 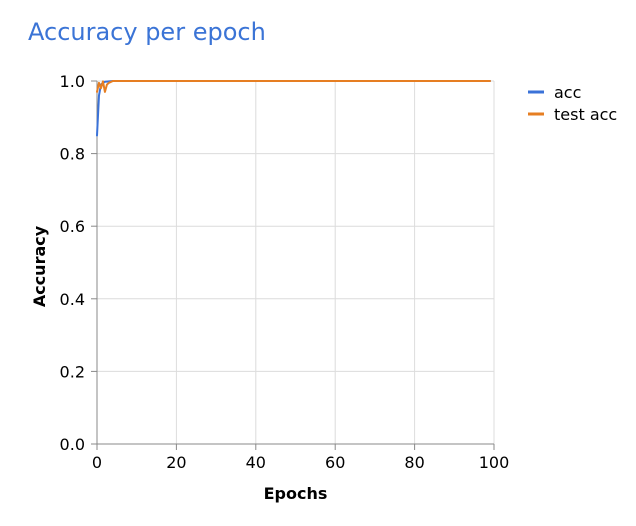 What do you see at coordinates (72, 226) in the screenshot?
I see `y-tick-label: 0.6` at bounding box center [72, 226].